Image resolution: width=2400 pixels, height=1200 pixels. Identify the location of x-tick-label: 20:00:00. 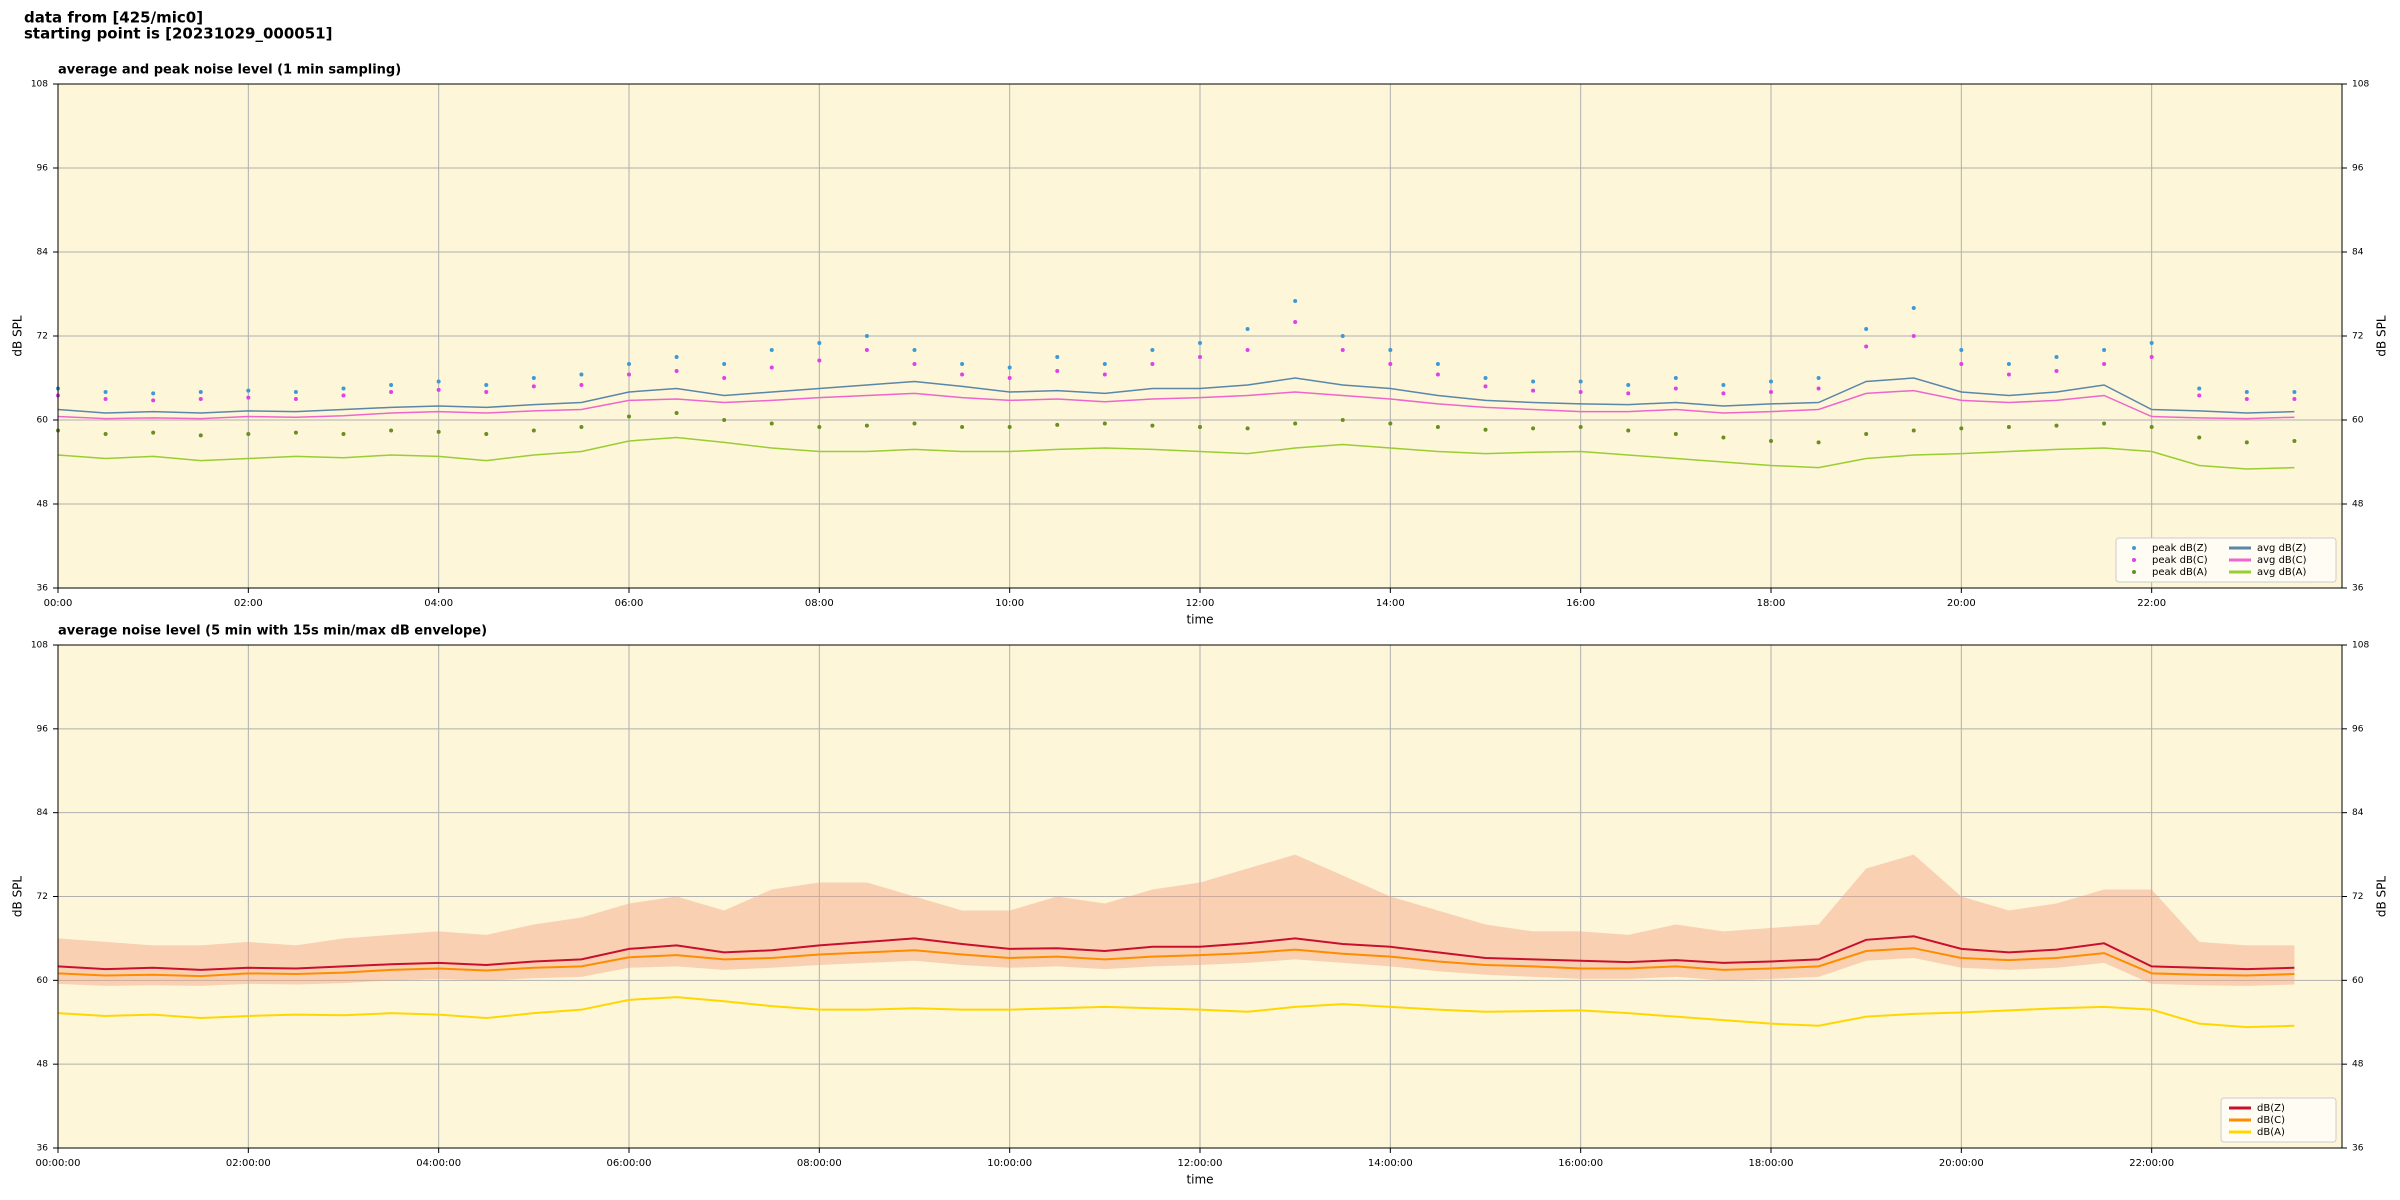
(1961, 1163).